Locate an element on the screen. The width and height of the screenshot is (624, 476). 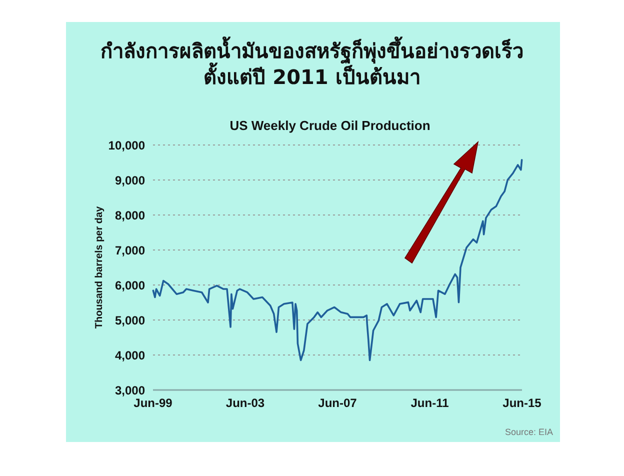
x-tick-label: Jun-11 is located at coordinates (430, 403).